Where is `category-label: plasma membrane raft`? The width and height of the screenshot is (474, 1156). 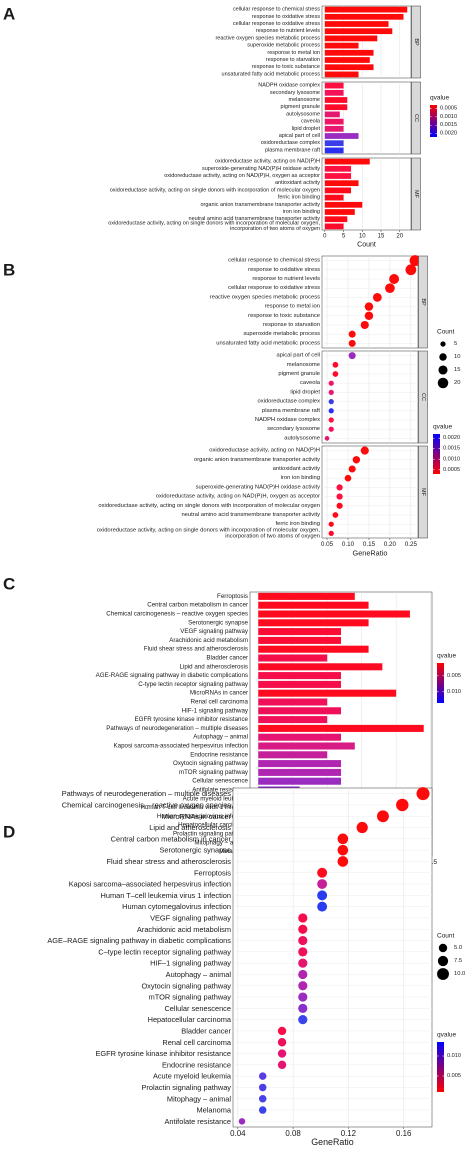
category-label: plasma membrane raft is located at coordinates (292, 150).